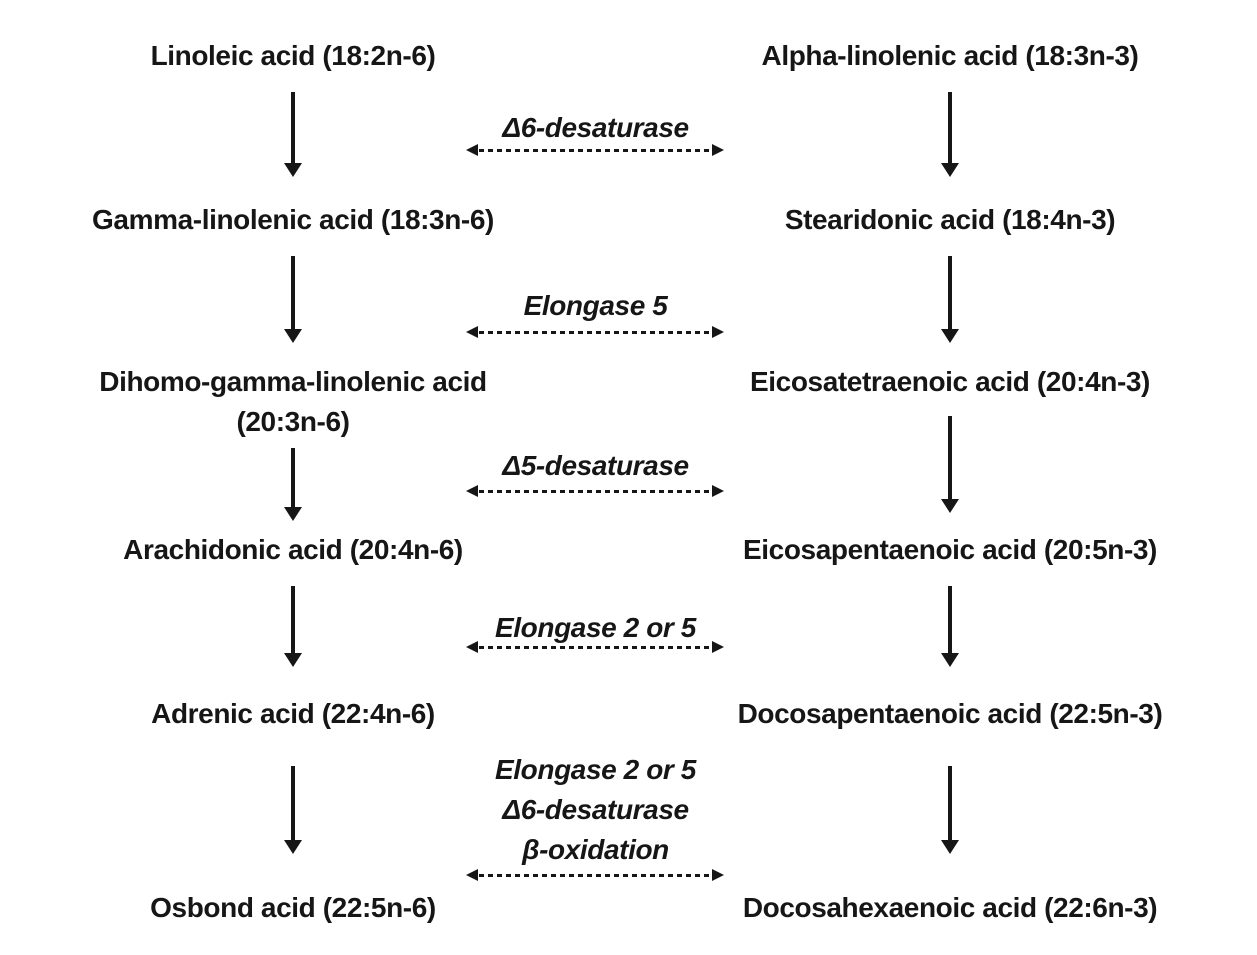 Image resolution: width=1257 pixels, height=955 pixels. What do you see at coordinates (293, 381) in the screenshot?
I see `metabolite-name-line1: Dihomo-gamma-linolenic acid` at bounding box center [293, 381].